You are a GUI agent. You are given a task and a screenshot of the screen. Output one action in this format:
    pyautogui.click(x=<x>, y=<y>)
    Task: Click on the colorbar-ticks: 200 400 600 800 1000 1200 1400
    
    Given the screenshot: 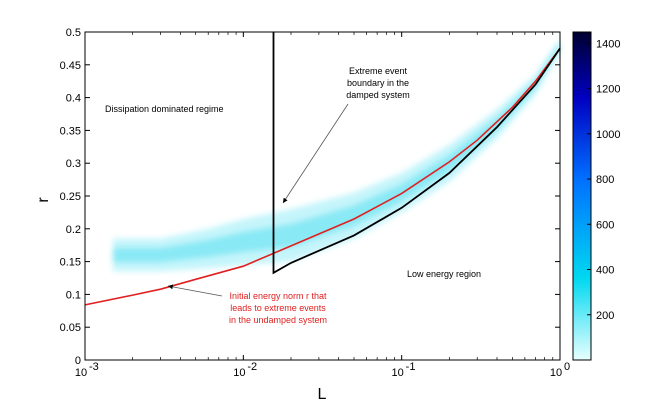 What is the action you would take?
    pyautogui.click(x=603, y=180)
    